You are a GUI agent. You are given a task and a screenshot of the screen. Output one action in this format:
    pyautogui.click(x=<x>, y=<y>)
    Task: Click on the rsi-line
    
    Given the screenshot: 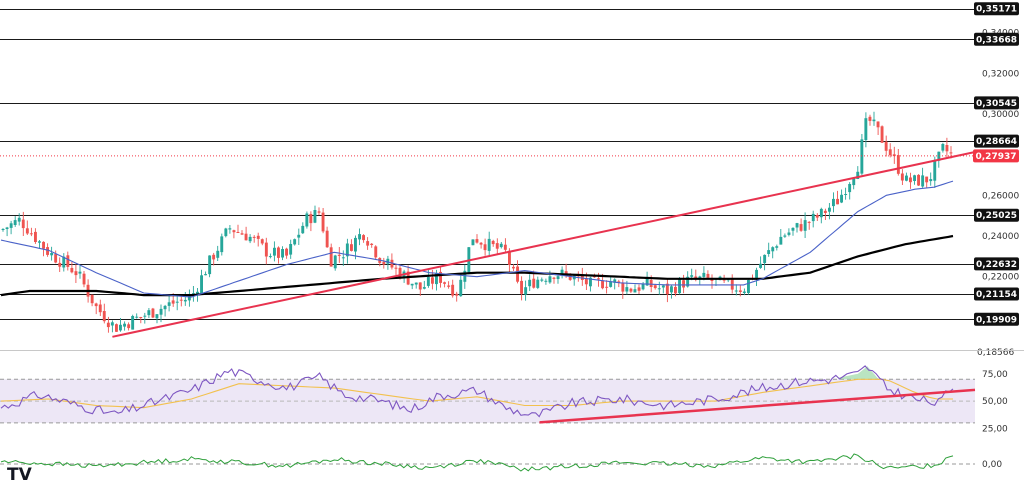 What is the action you would take?
    pyautogui.click(x=477, y=391)
    